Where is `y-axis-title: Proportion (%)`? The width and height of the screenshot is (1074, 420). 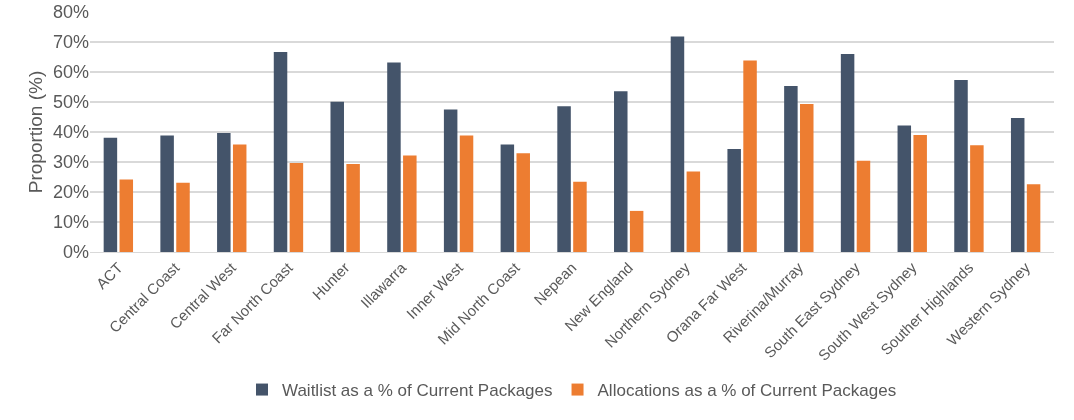 y-axis-title: Proportion (%) is located at coordinates (35, 132).